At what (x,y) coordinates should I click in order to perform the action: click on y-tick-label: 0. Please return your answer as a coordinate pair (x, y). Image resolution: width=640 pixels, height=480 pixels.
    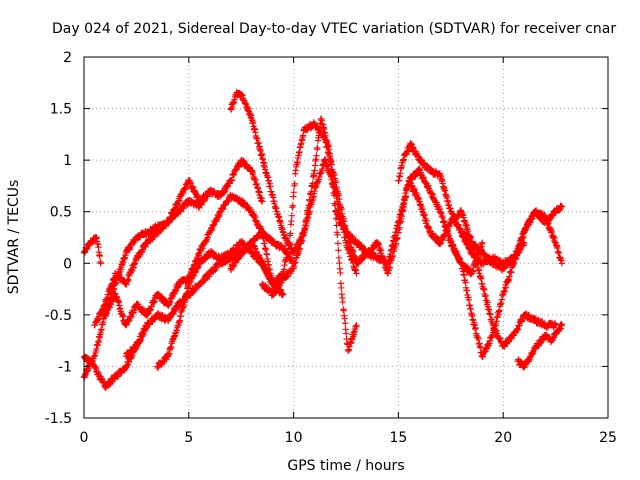
    Looking at the image, I should click on (67, 264).